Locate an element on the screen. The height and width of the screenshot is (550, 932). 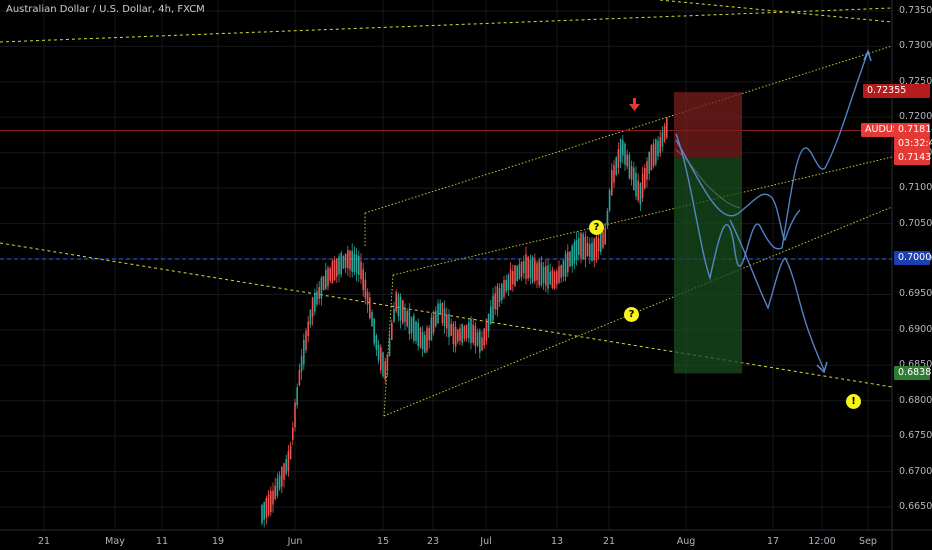
entry-price-label: 0.71438 is located at coordinates (913, 158).